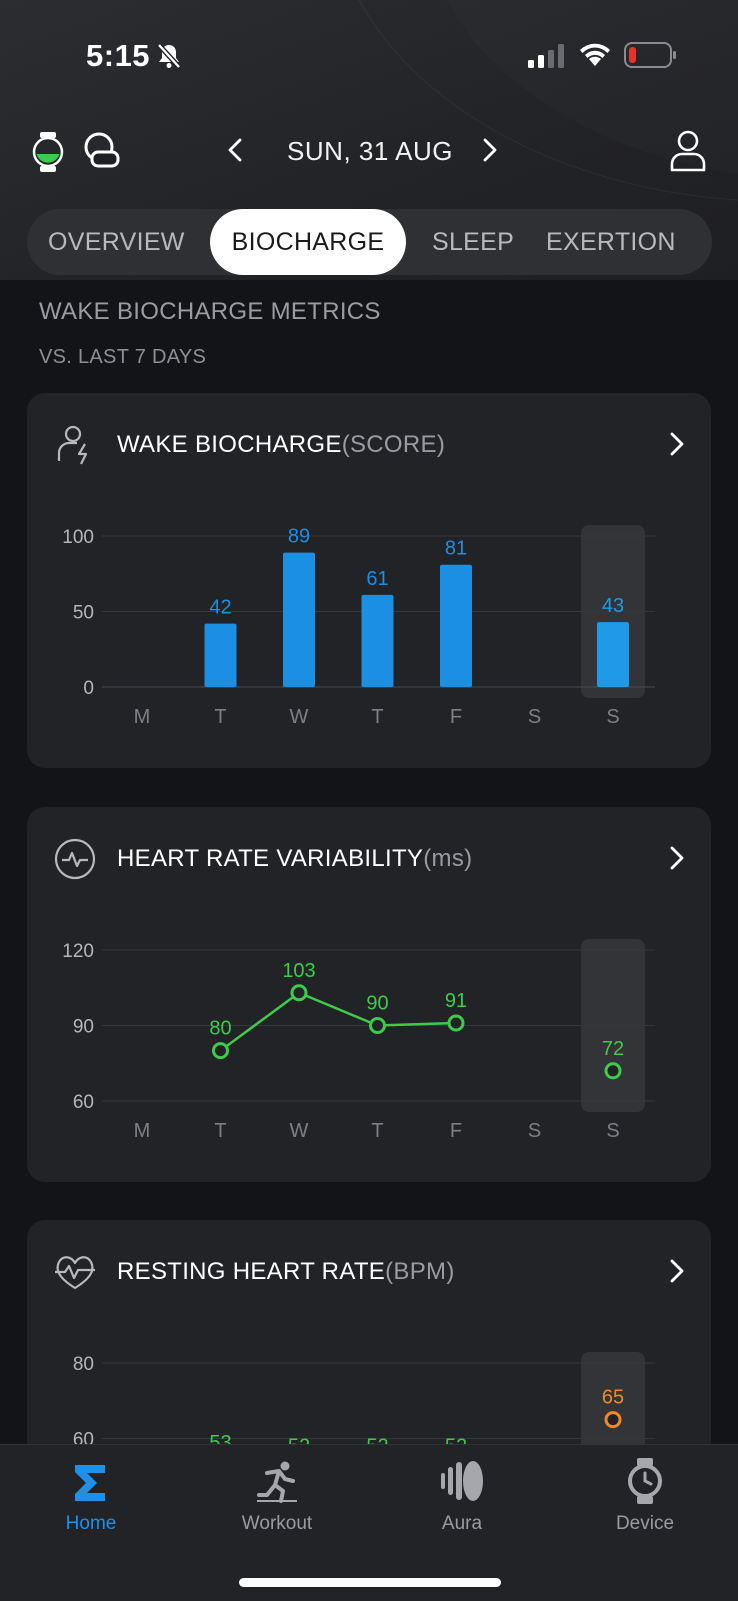 This screenshot has width=738, height=1601. What do you see at coordinates (220, 608) in the screenshot?
I see `data-label: 42` at bounding box center [220, 608].